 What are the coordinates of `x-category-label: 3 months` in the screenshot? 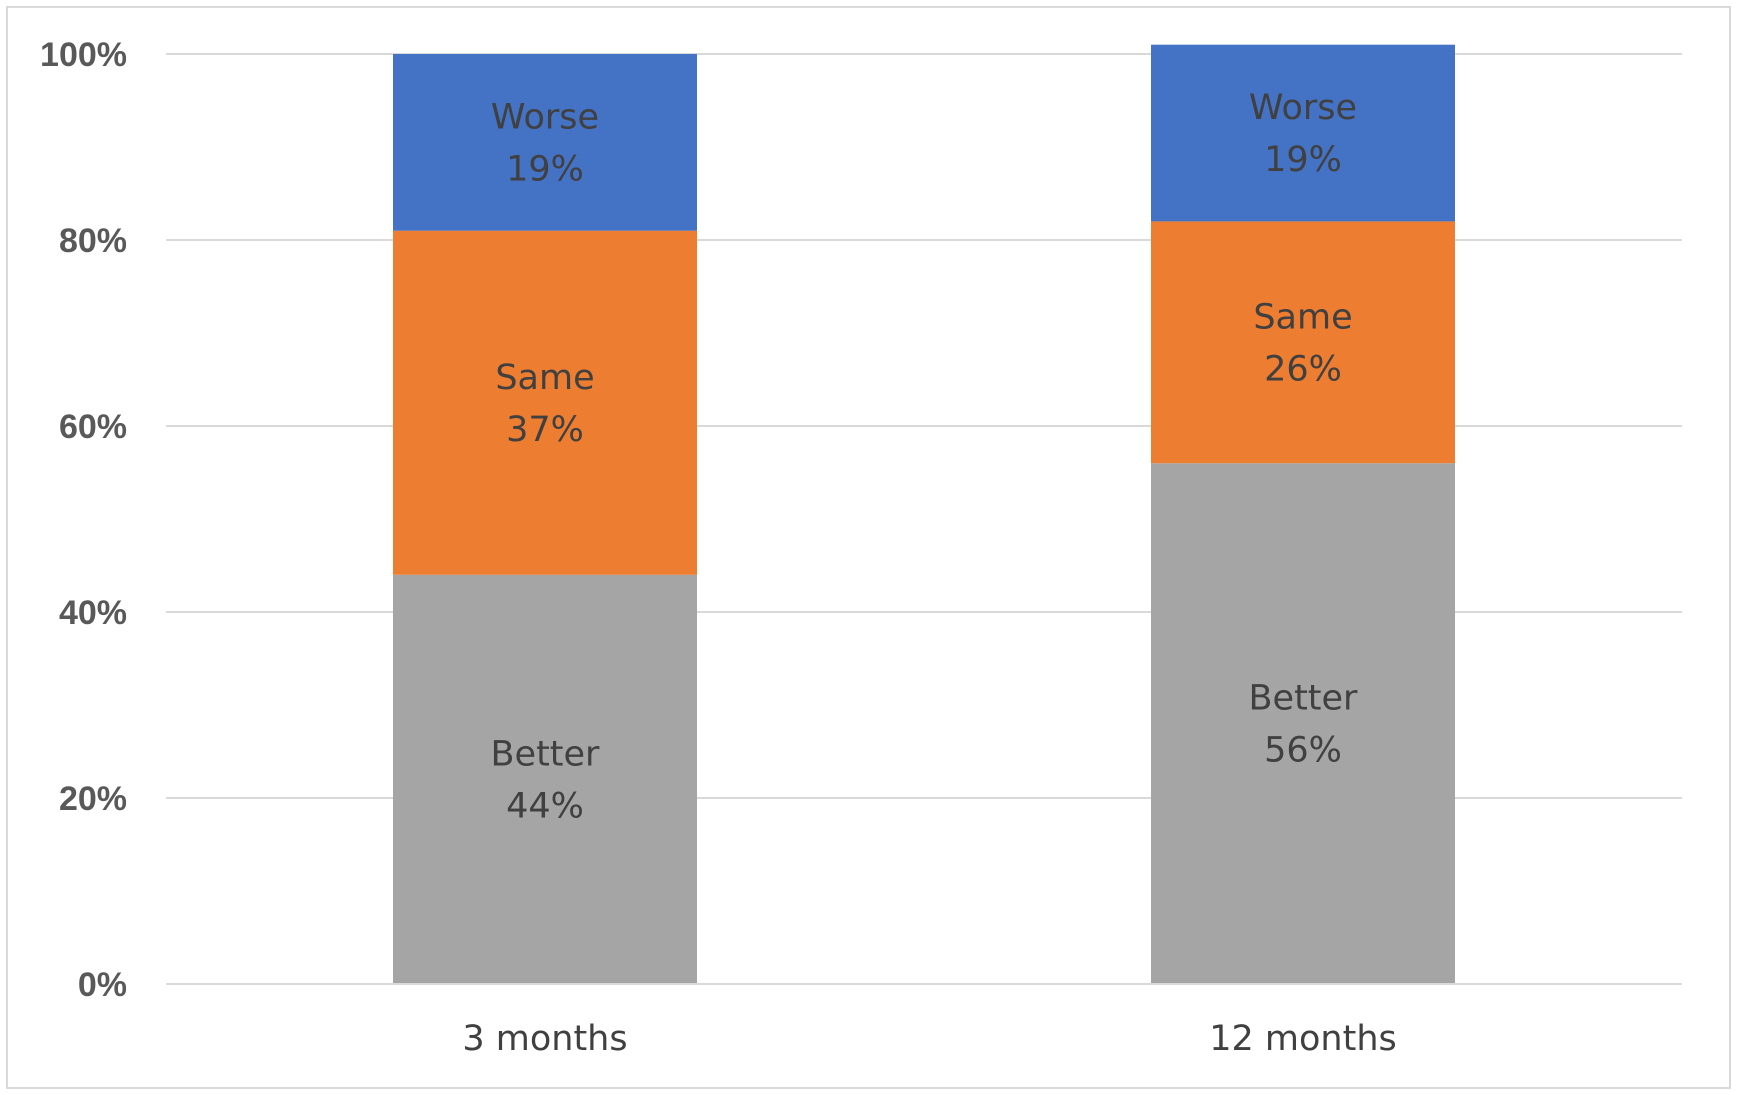 It's located at (544, 1039).